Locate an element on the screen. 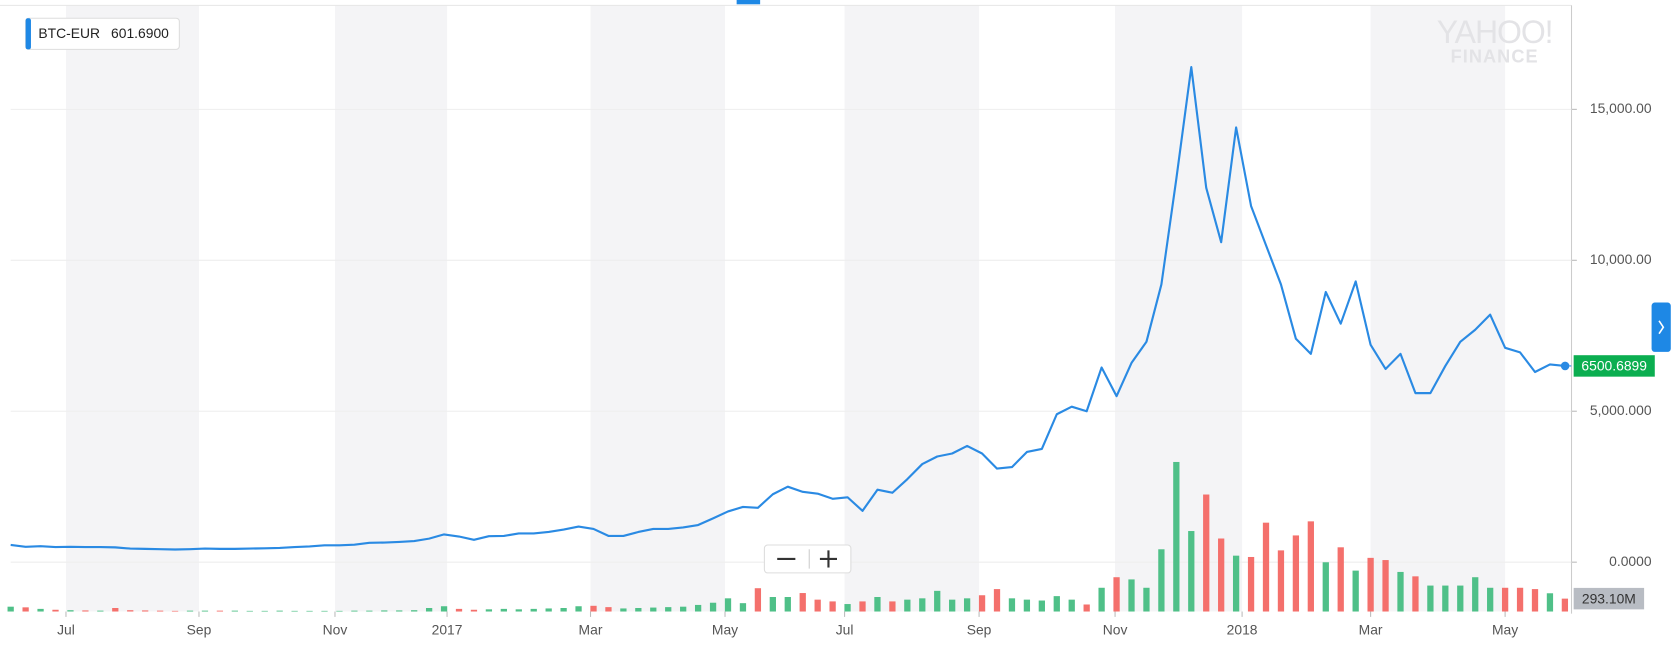 Image resolution: width=1674 pixels, height=648 pixels. last-price-label: 6500.6899 is located at coordinates (1614, 366).